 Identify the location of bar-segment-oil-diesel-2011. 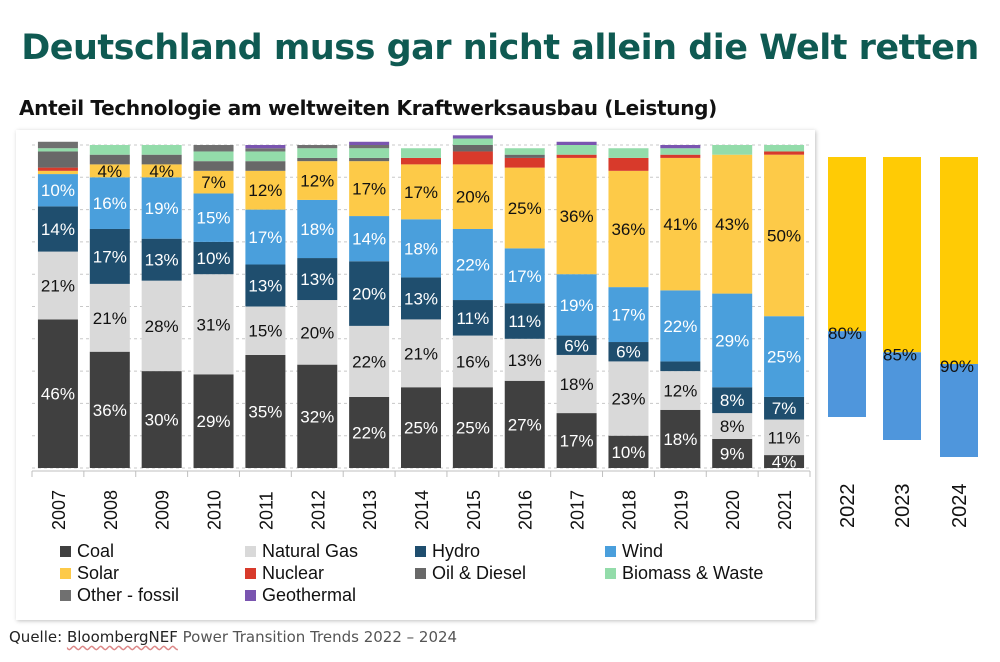
(265, 166).